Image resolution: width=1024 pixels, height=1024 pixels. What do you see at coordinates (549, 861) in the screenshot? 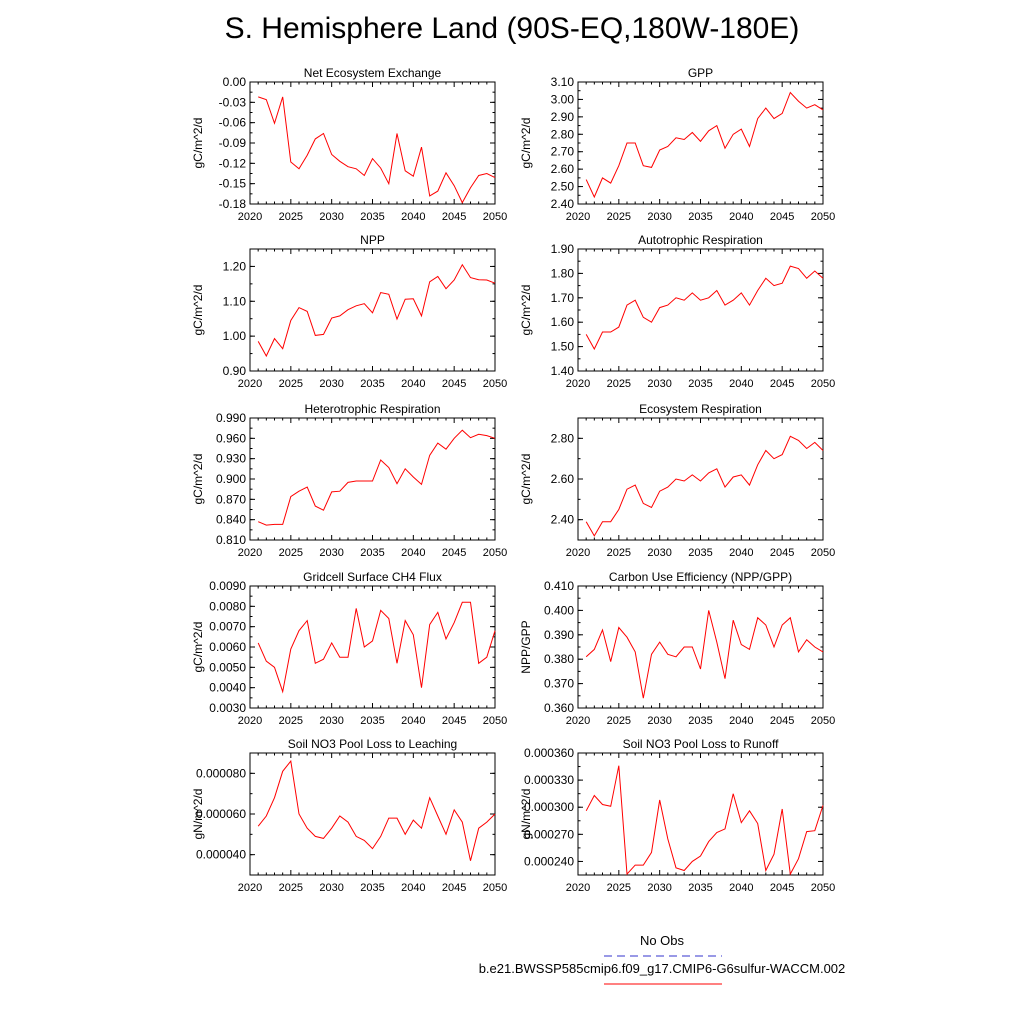
I see `y-tick-label: 0.000240` at bounding box center [549, 861].